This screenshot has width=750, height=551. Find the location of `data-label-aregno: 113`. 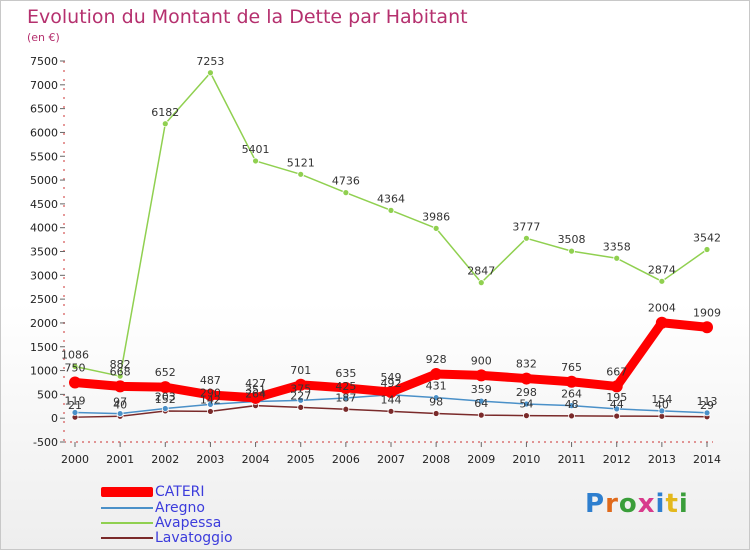

data-label-aregno: 113 is located at coordinates (707, 401).